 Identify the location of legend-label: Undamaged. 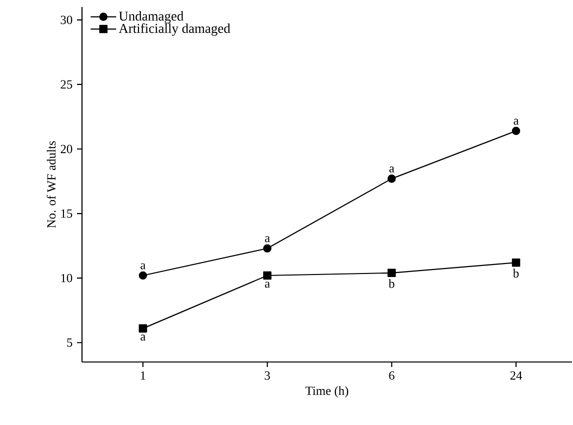
(151, 17).